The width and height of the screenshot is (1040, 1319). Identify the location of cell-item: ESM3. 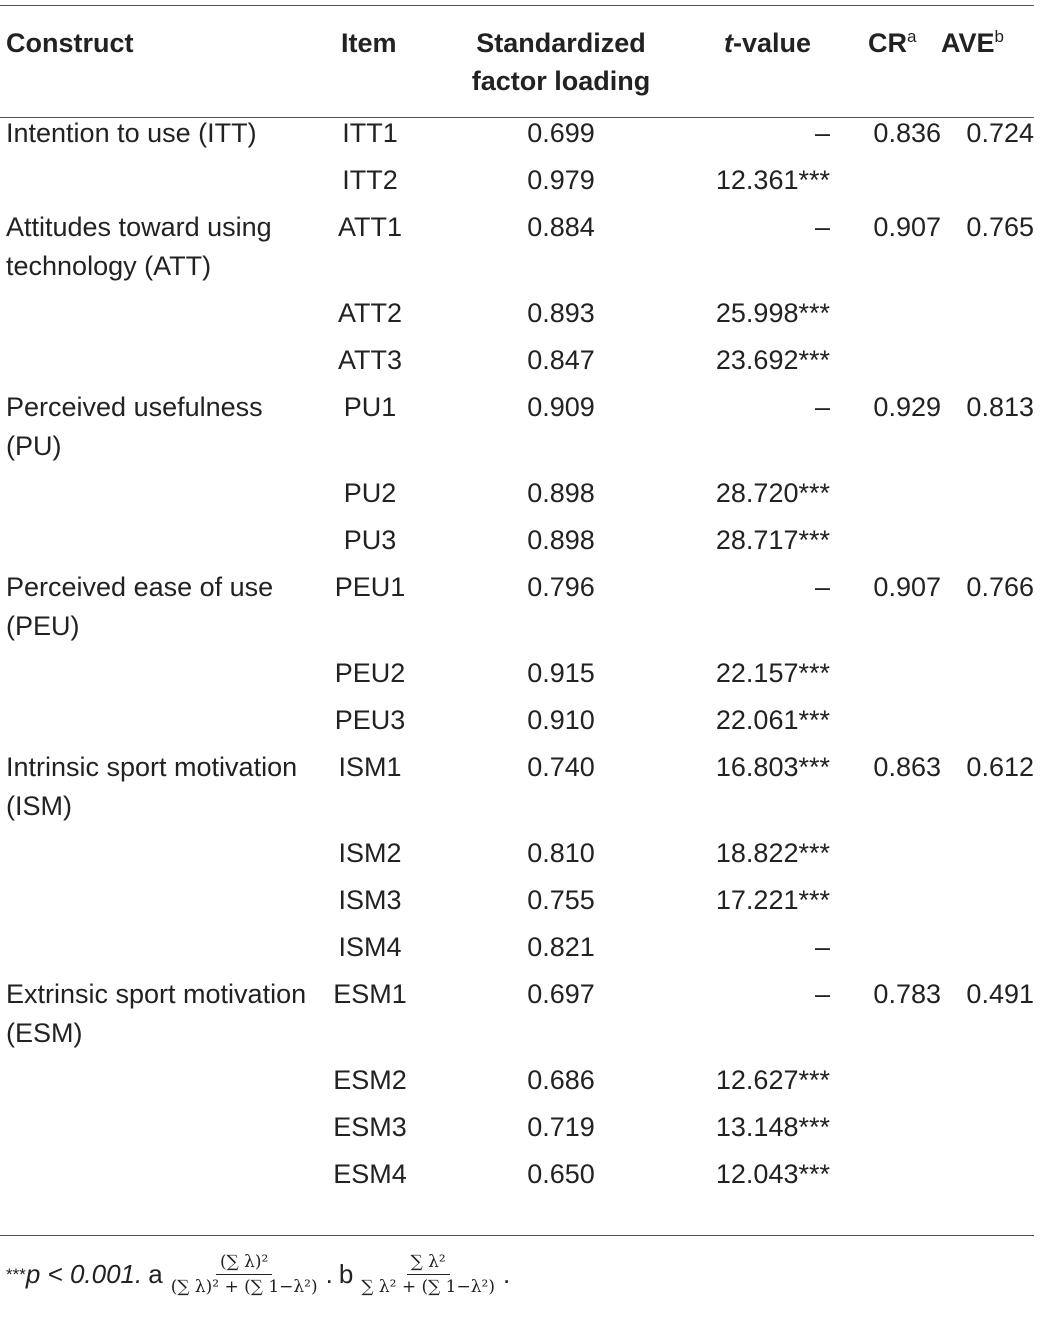
(370, 1127).